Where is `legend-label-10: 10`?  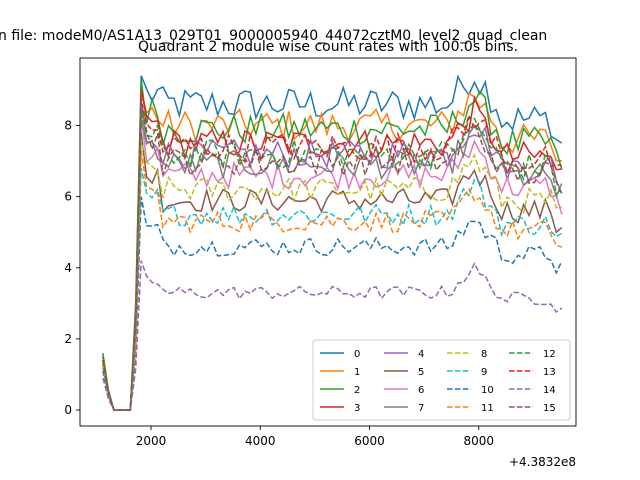 legend-label-10: 10 is located at coordinates (487, 390).